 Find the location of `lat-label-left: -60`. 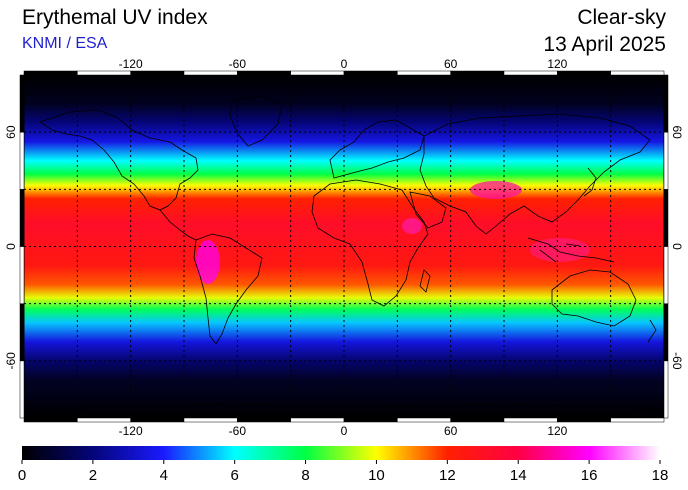

lat-label-left: -60 is located at coordinates (11, 361).